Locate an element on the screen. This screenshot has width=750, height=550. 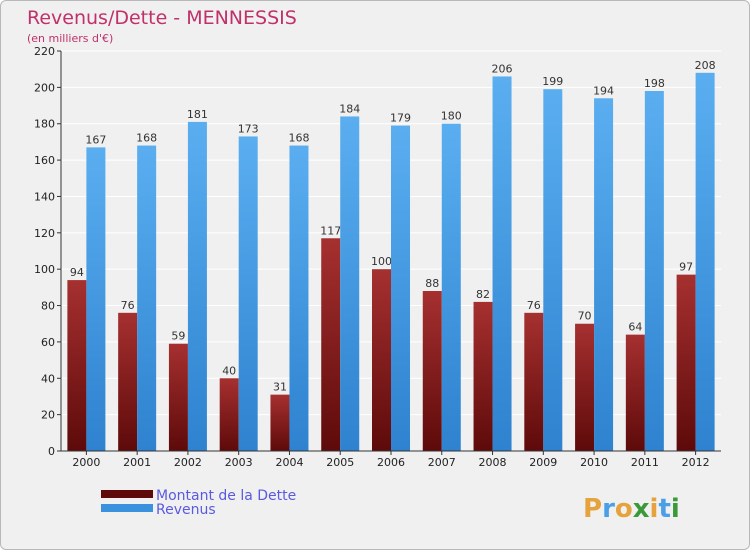
bar-value-label: 179 is located at coordinates (400, 118).